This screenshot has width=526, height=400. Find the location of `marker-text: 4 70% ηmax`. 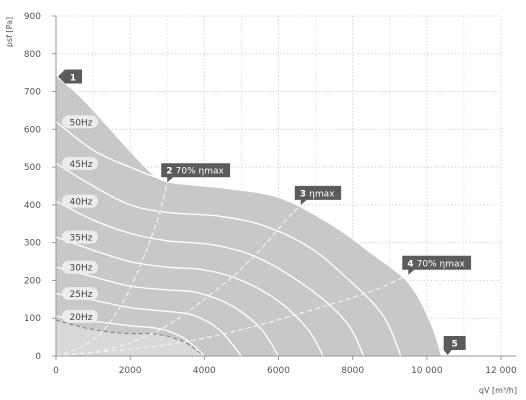

marker-text: 4 70% ηmax is located at coordinates (436, 264).